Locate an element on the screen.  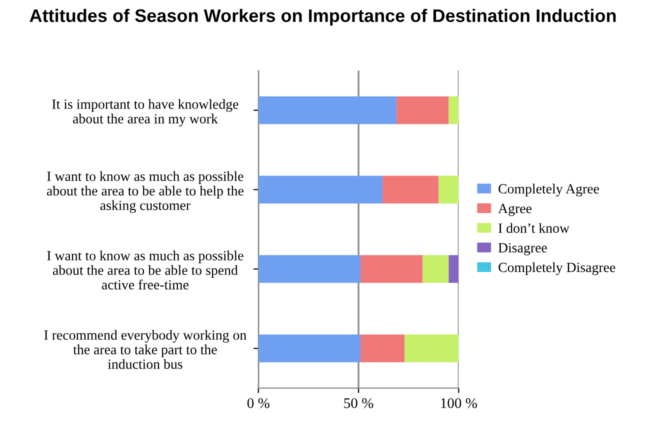
x-tick-label: 0 % is located at coordinates (258, 403).